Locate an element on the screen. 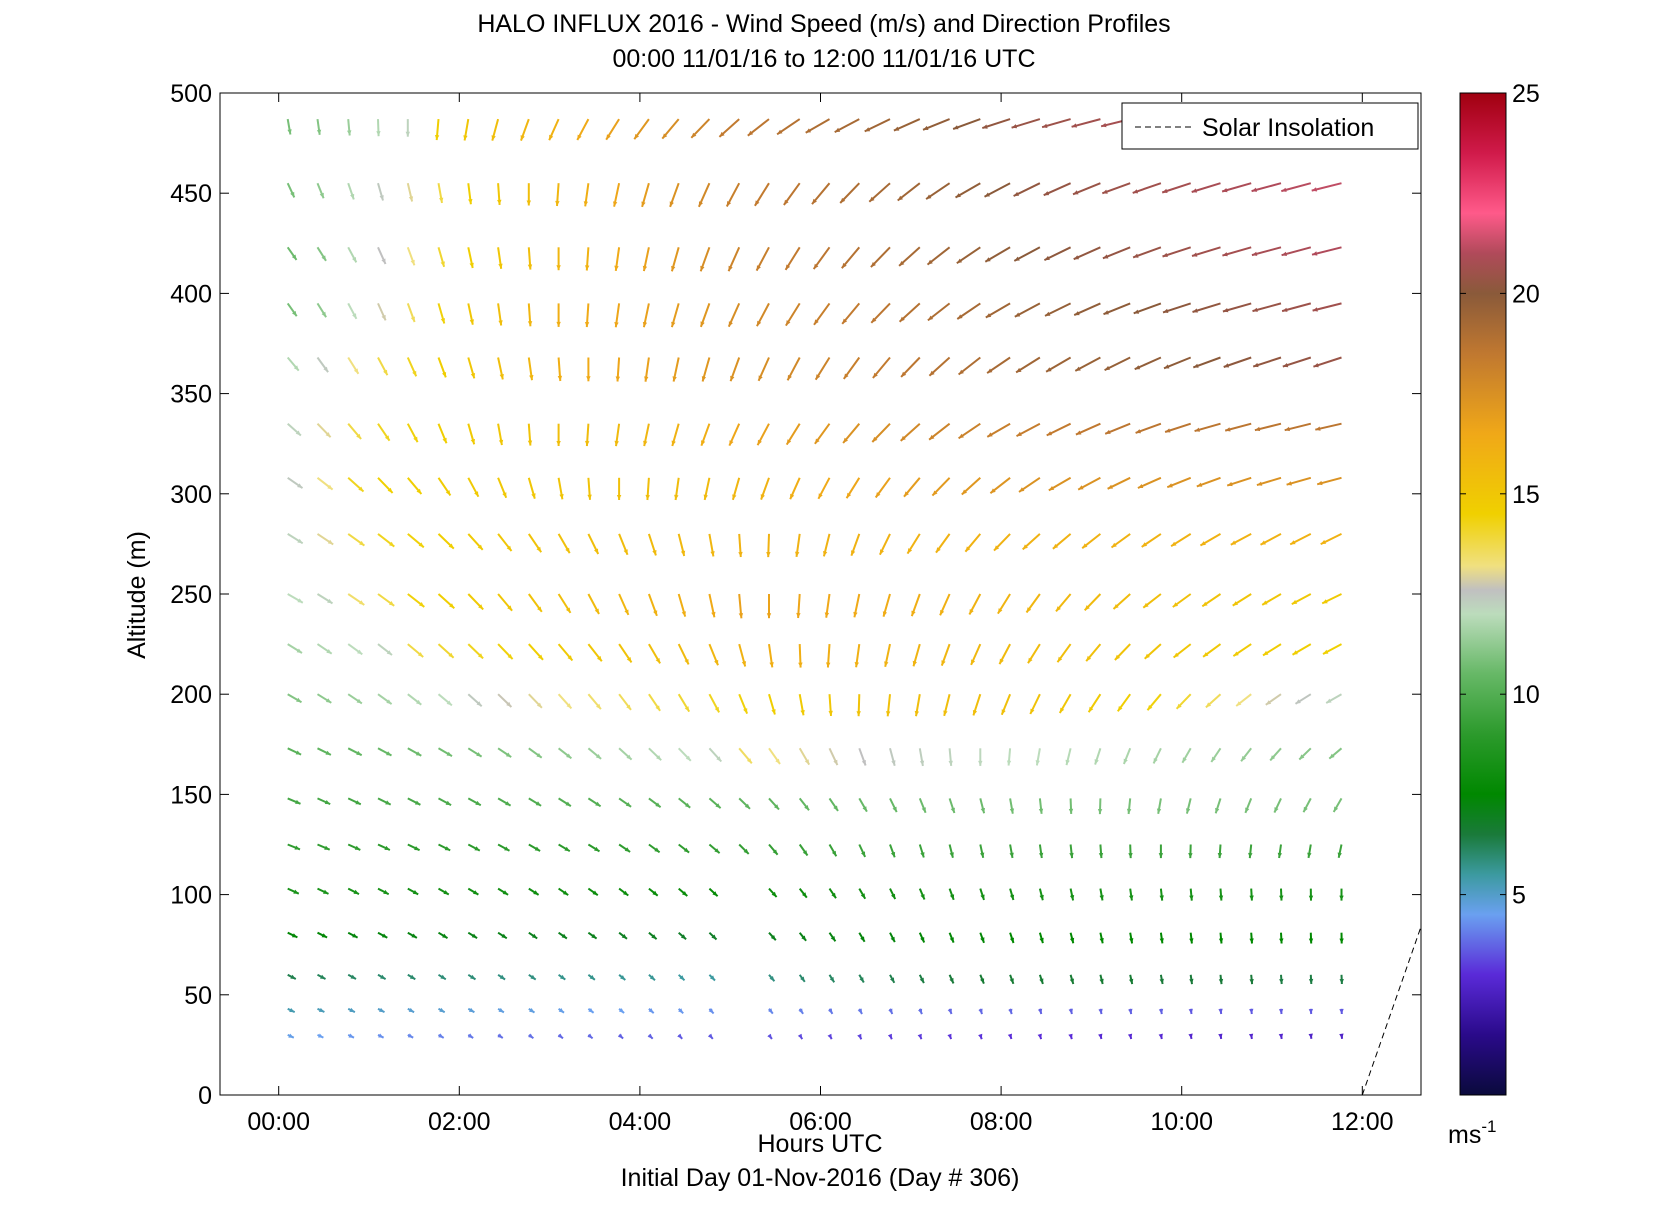 This screenshot has height=1221, width=1679. y-tick-label: 500 is located at coordinates (191, 94).